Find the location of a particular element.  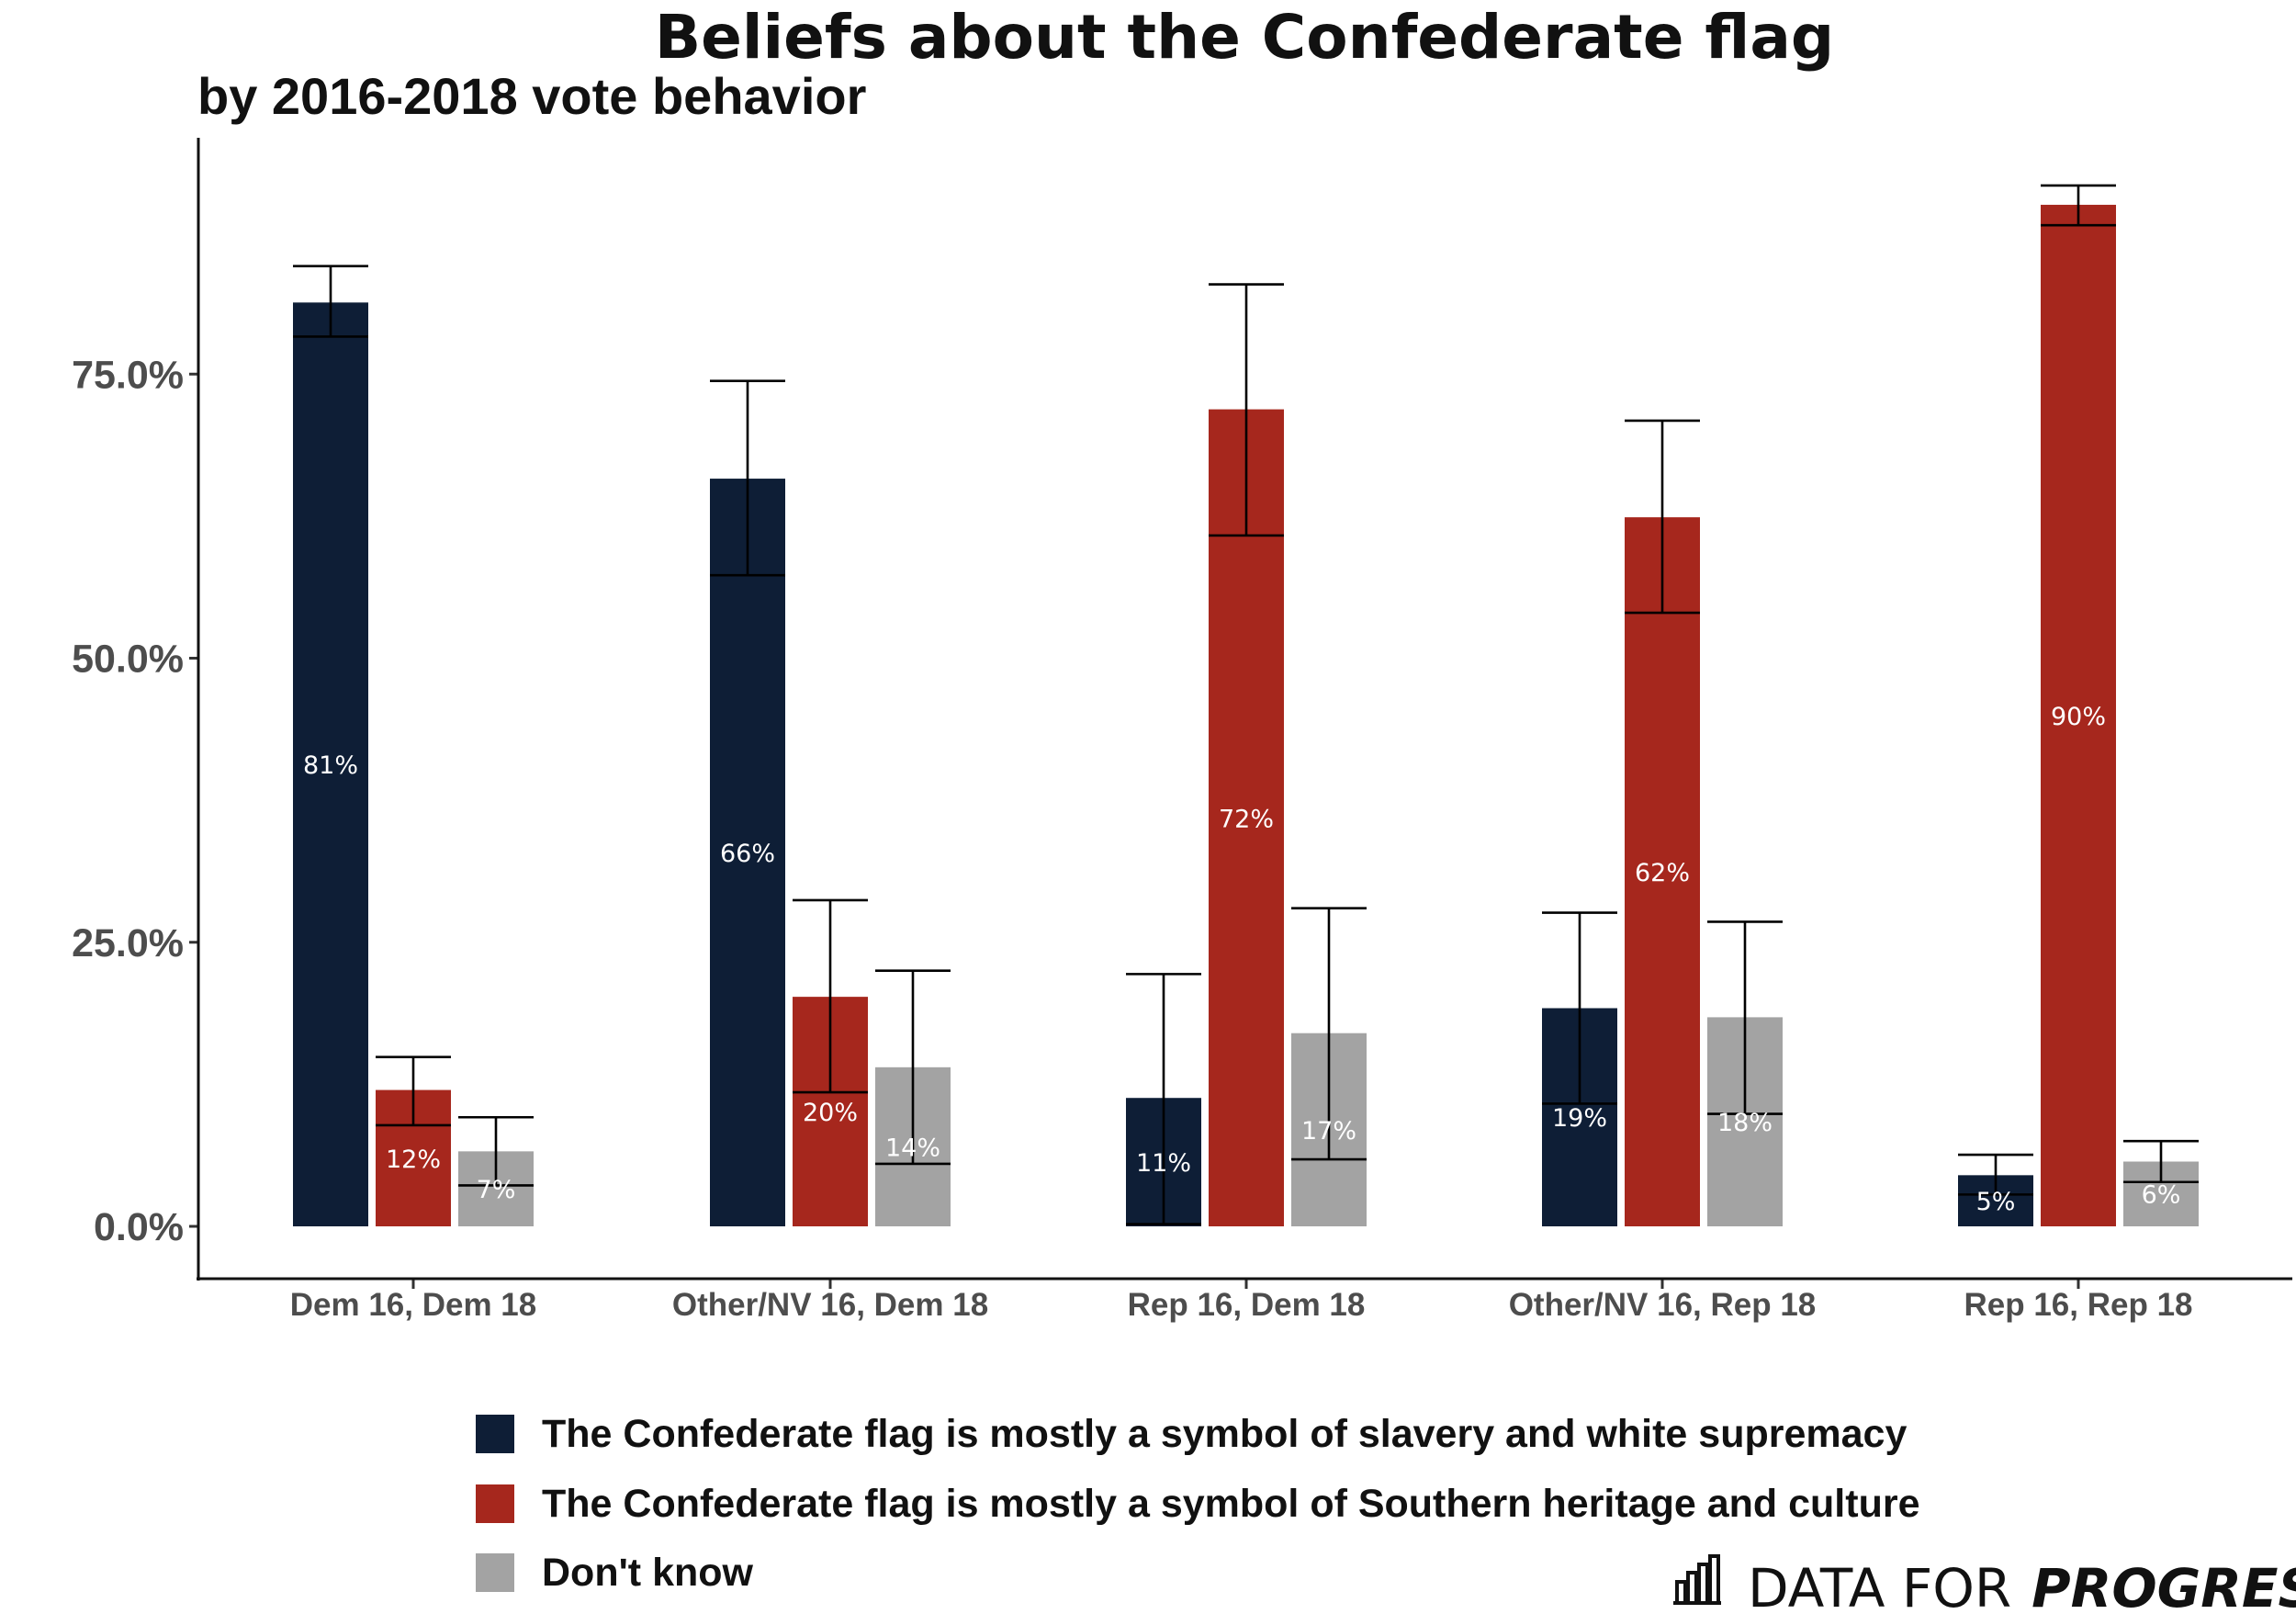

brand-text-regular: DATA FOR is located at coordinates (1879, 1585).